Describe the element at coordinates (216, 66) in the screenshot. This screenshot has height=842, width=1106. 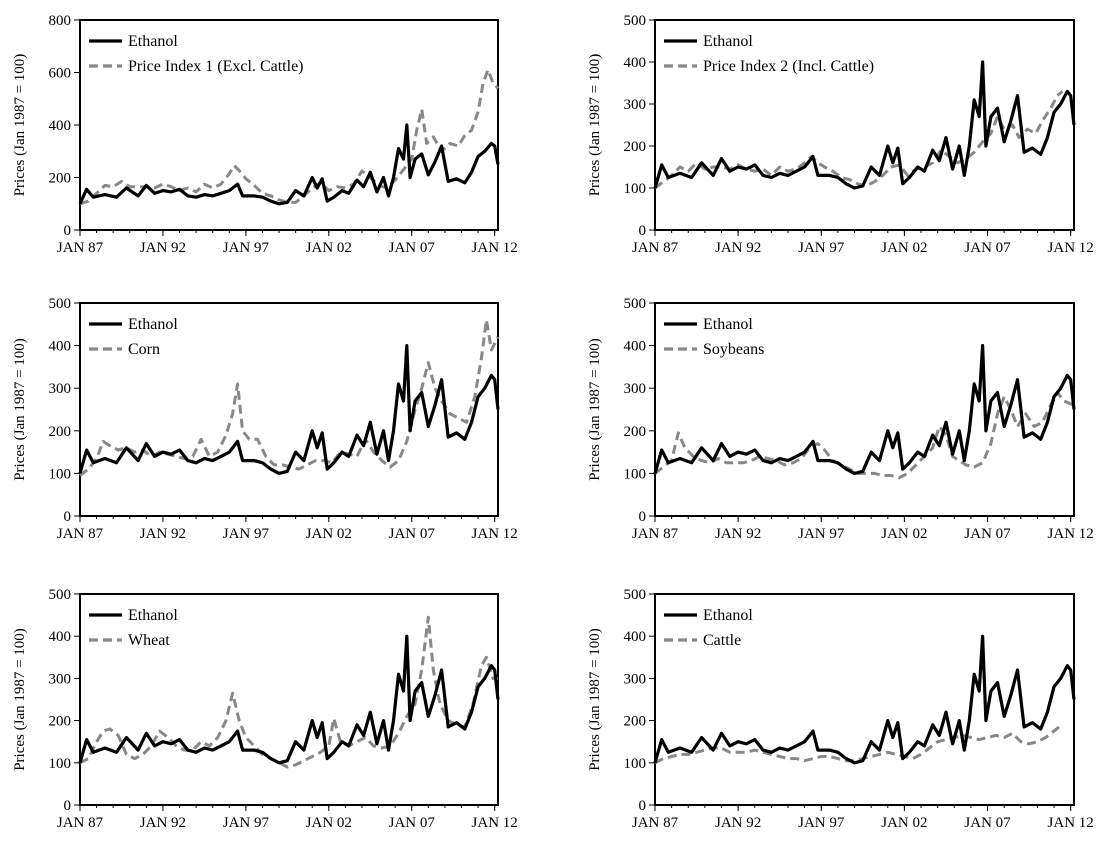
I see `legend-label: Price Index 1 (Excl. Cattle)` at that location.